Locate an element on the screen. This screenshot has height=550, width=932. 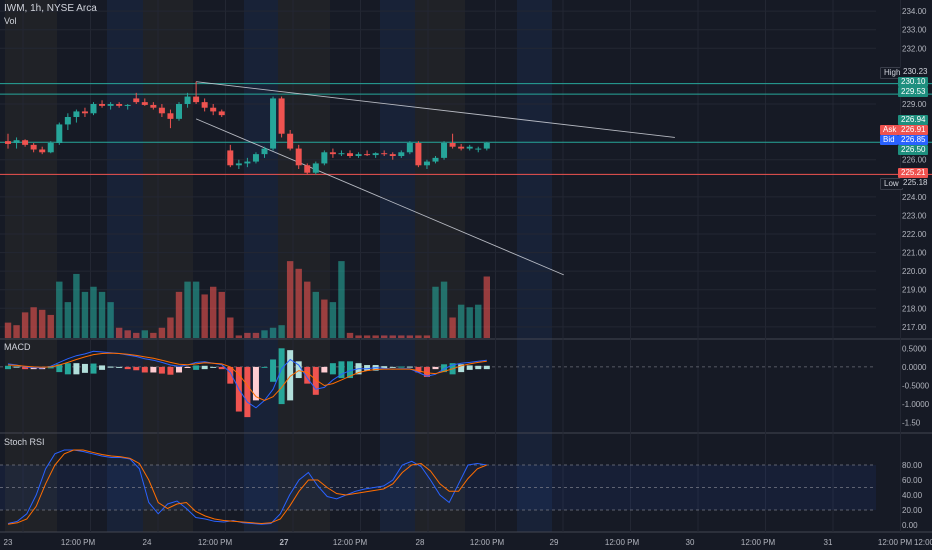
macd-tick-label: -1.0000 is located at coordinates (916, 404).